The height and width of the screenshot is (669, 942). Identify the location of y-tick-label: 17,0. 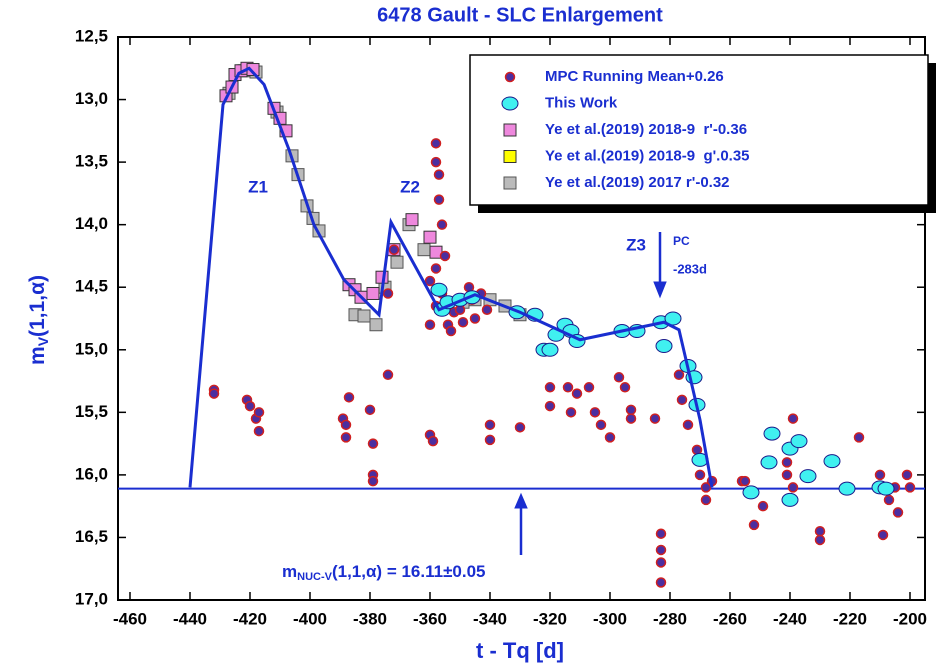
(91, 598).